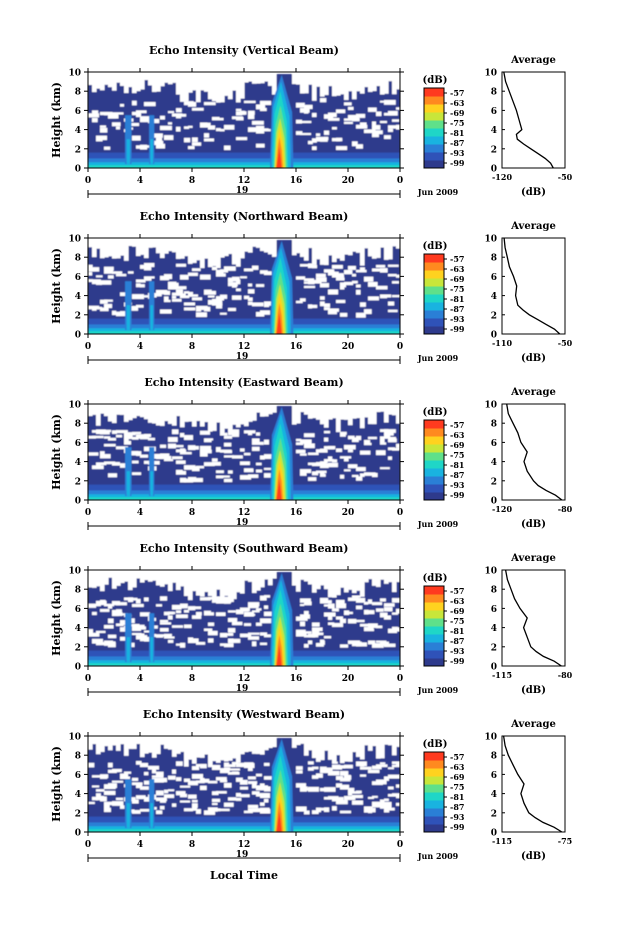  I want to click on date-month-label: Jun 2009, so click(438, 192).